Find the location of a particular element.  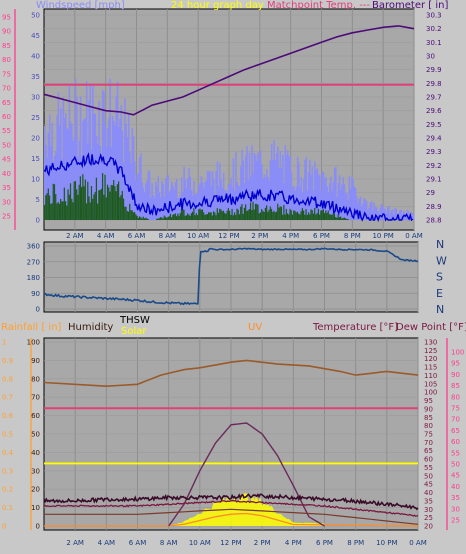

windspeed-inner-tick-label: 45 is located at coordinates (35, 36).